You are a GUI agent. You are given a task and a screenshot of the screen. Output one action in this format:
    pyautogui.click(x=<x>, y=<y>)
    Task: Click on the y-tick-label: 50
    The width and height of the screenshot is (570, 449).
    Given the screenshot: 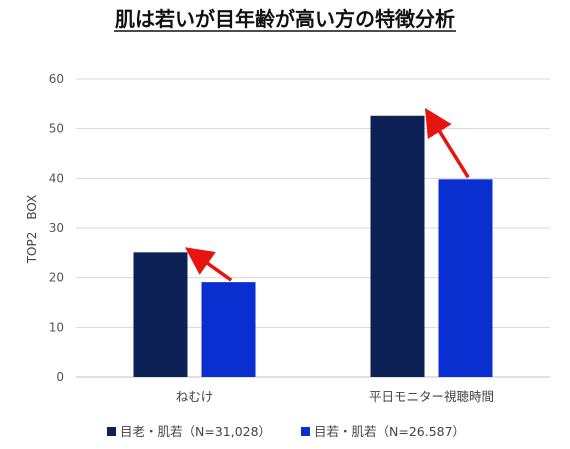 What is the action you would take?
    pyautogui.click(x=56, y=129)
    